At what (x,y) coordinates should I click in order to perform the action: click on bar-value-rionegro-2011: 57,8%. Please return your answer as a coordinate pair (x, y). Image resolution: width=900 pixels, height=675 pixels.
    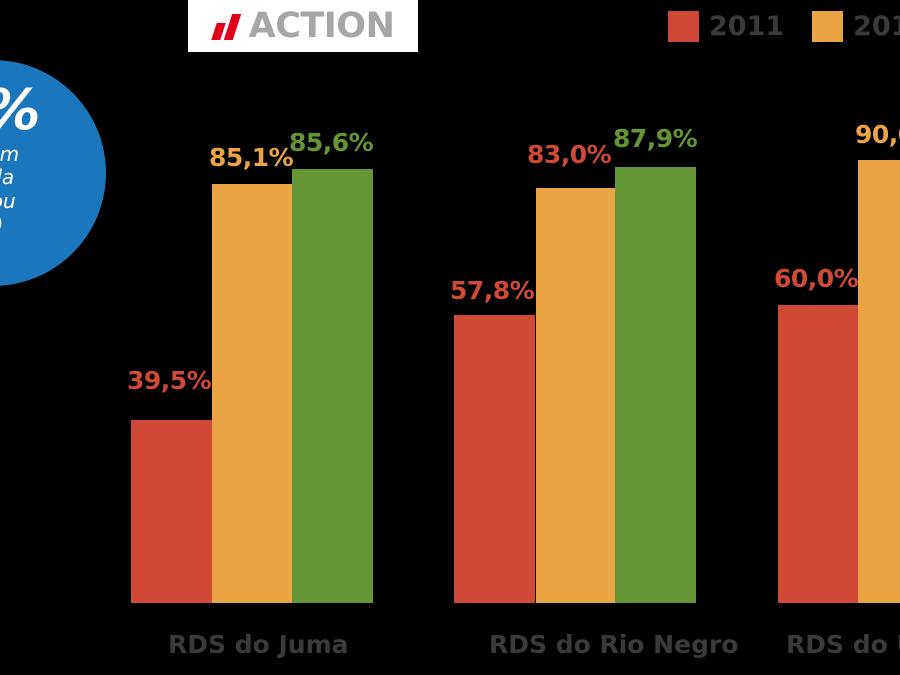
    Looking at the image, I should click on (492, 290).